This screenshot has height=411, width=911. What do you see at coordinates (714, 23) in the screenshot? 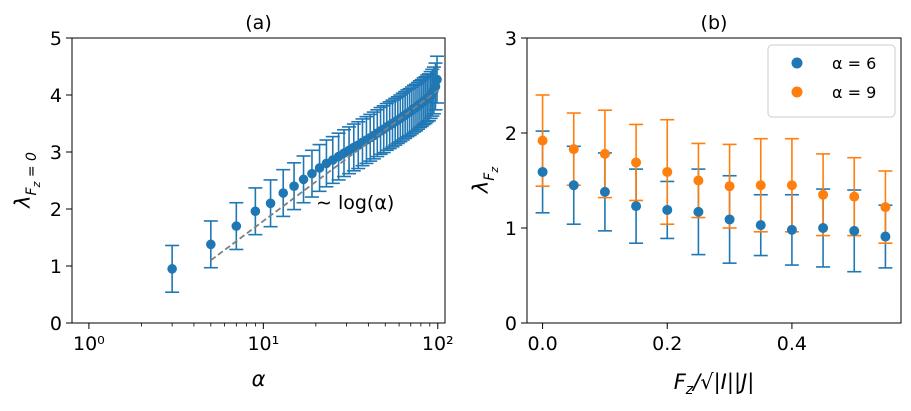
I see `panel-b-title: (b)` at bounding box center [714, 23].